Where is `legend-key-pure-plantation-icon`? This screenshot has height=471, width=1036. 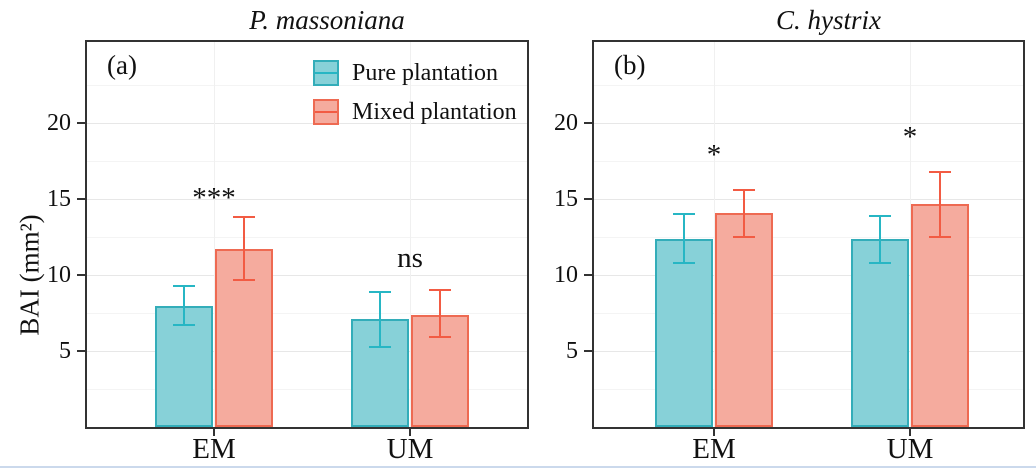
legend-key-pure-plantation-icon is located at coordinates (326, 73).